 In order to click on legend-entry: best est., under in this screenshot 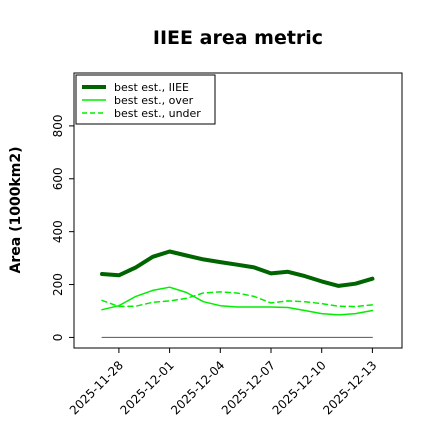, I will do `click(157, 113)`.